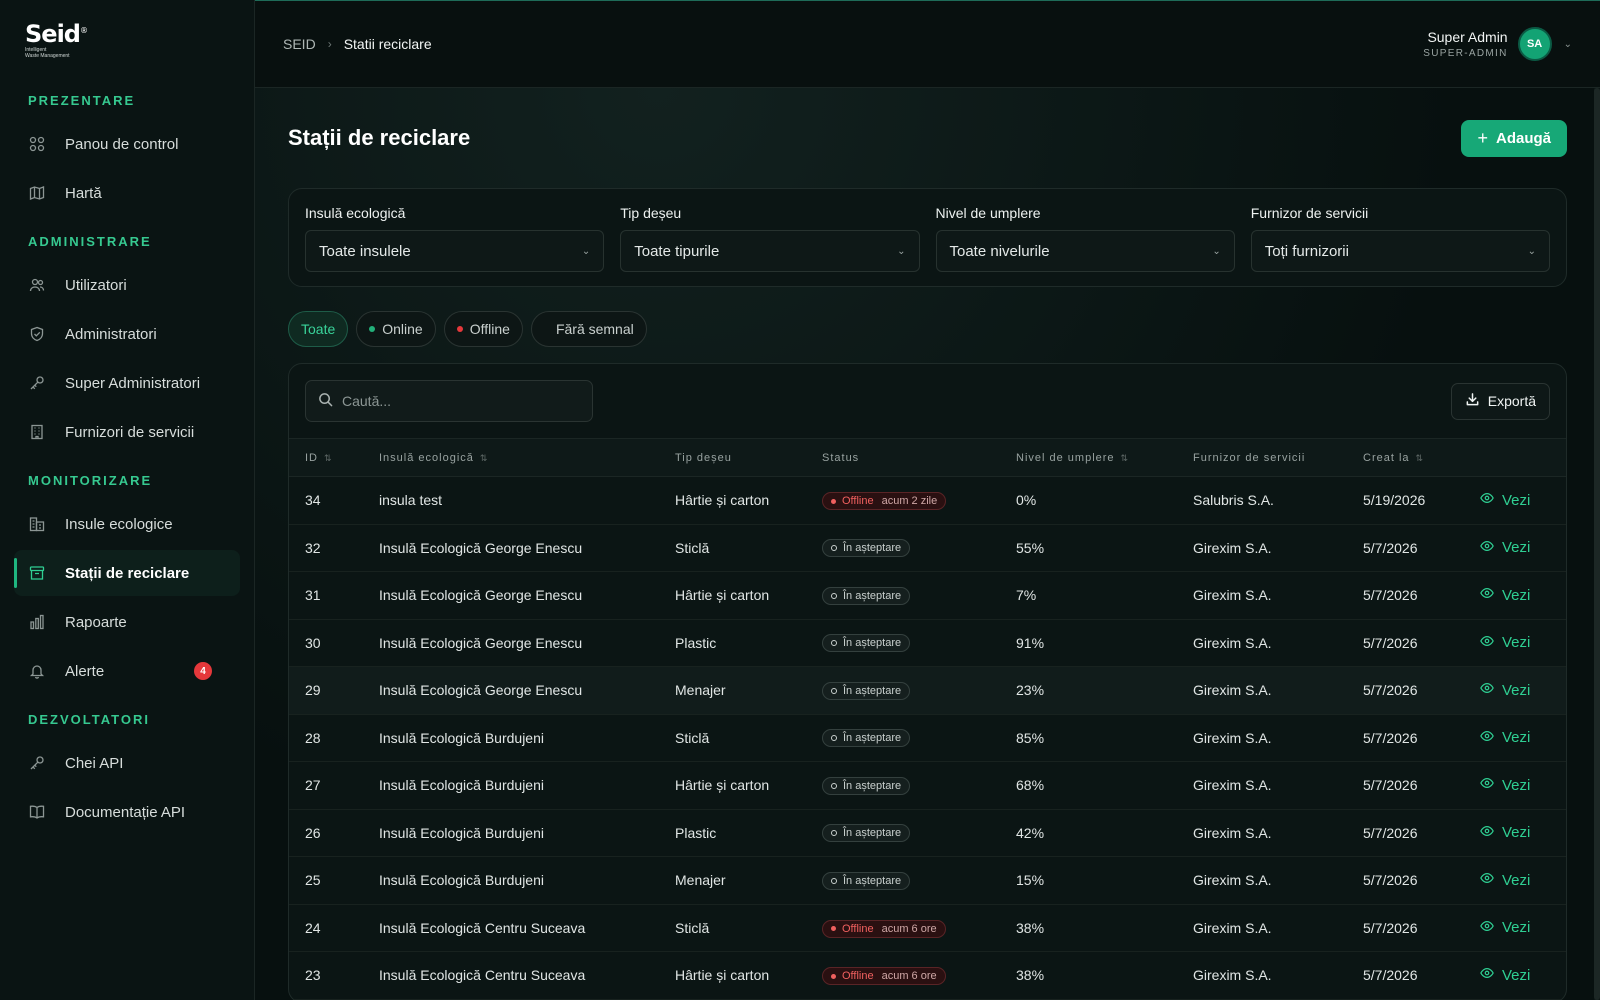 The height and width of the screenshot is (1000, 1600). I want to click on avatar: SA, so click(1534, 44).